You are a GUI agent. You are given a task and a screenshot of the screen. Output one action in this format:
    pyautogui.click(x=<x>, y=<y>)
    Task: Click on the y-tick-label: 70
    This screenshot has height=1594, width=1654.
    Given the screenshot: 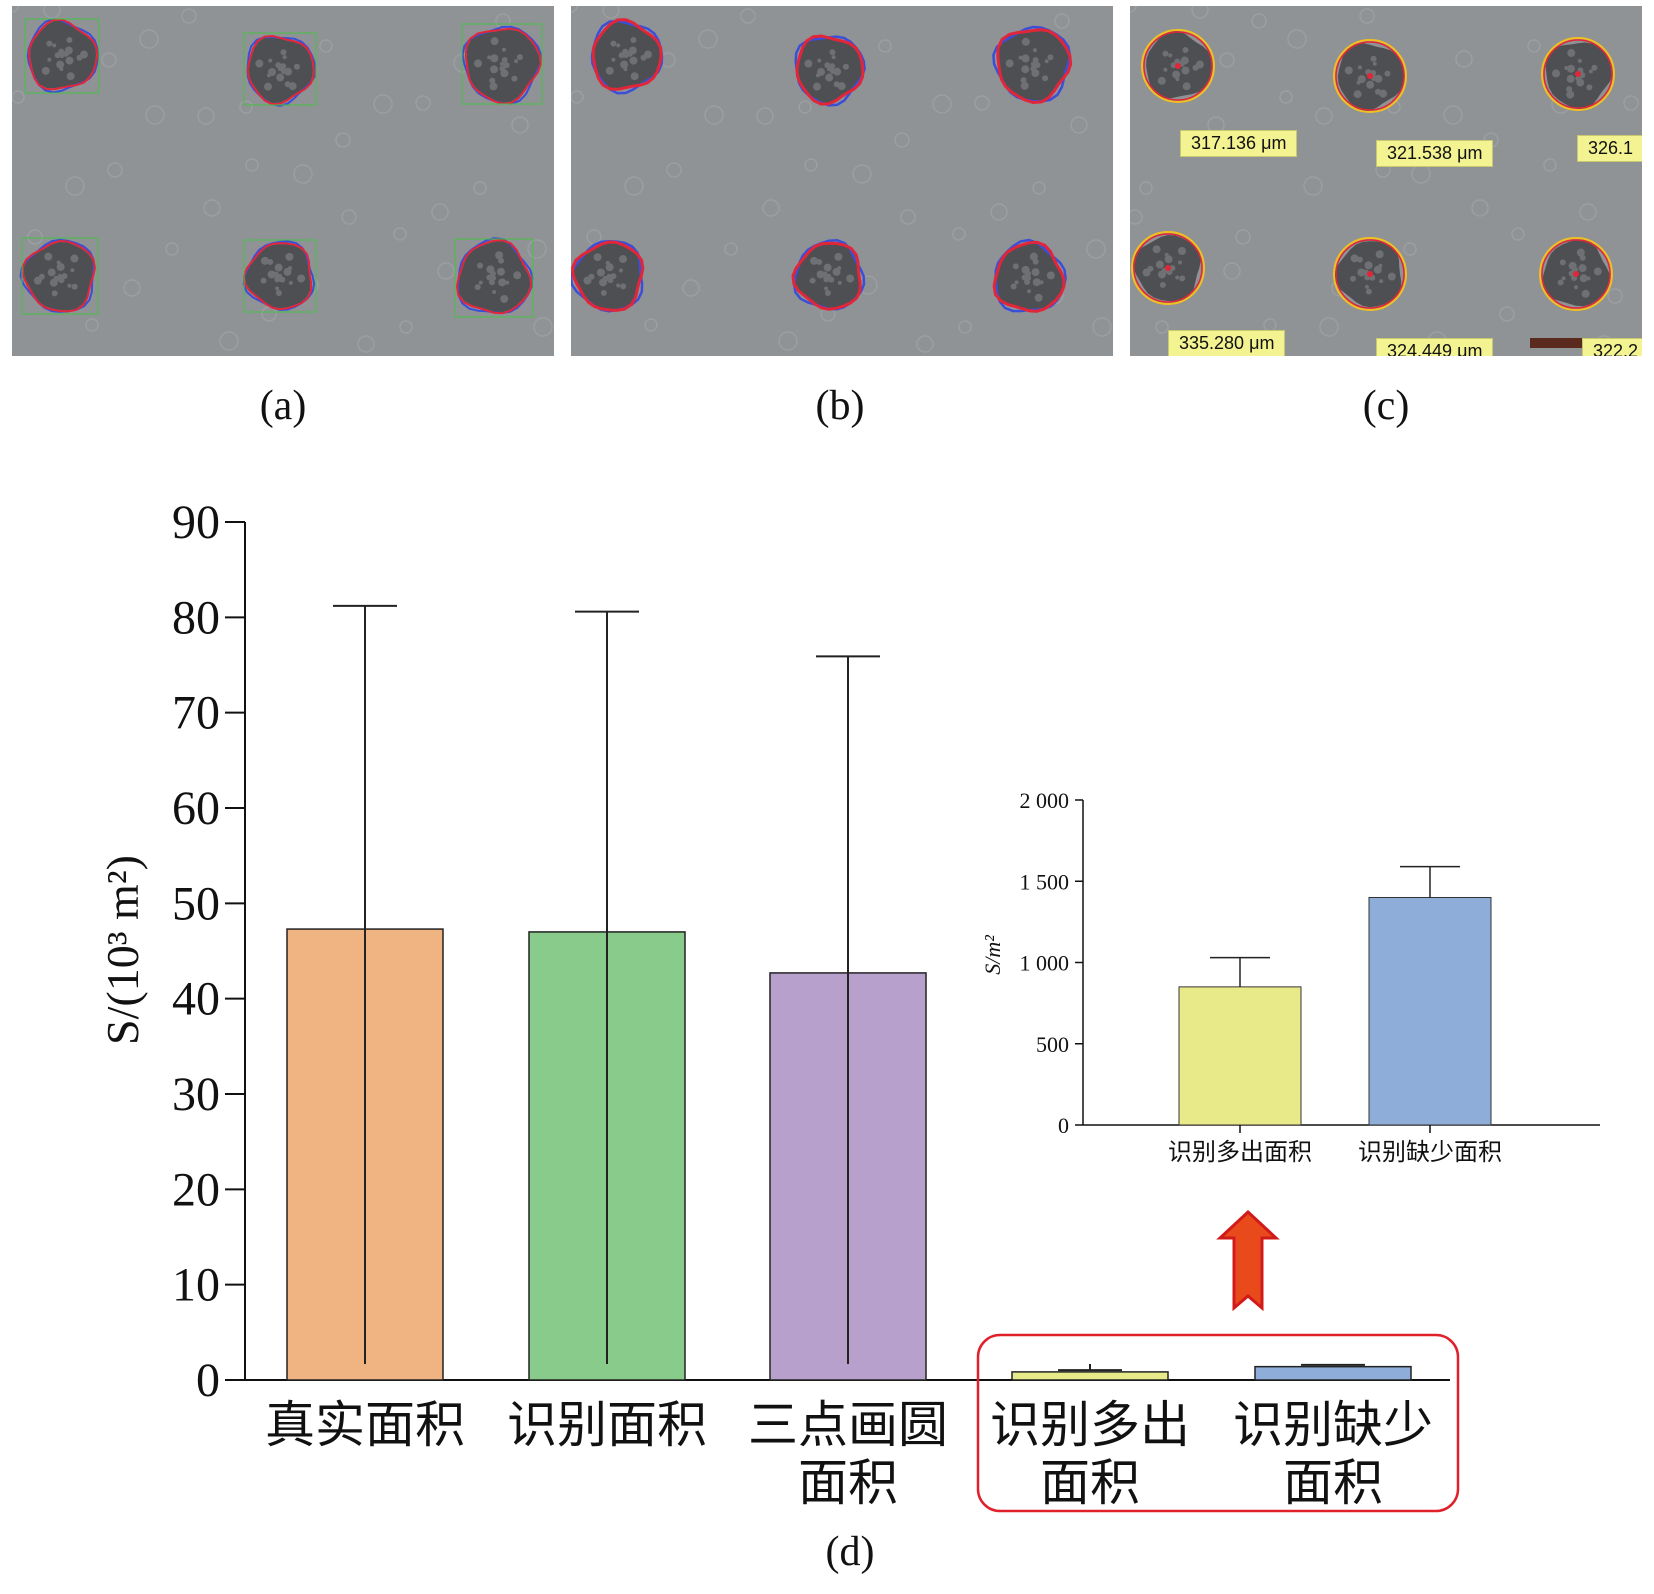 What is the action you would take?
    pyautogui.click(x=196, y=713)
    